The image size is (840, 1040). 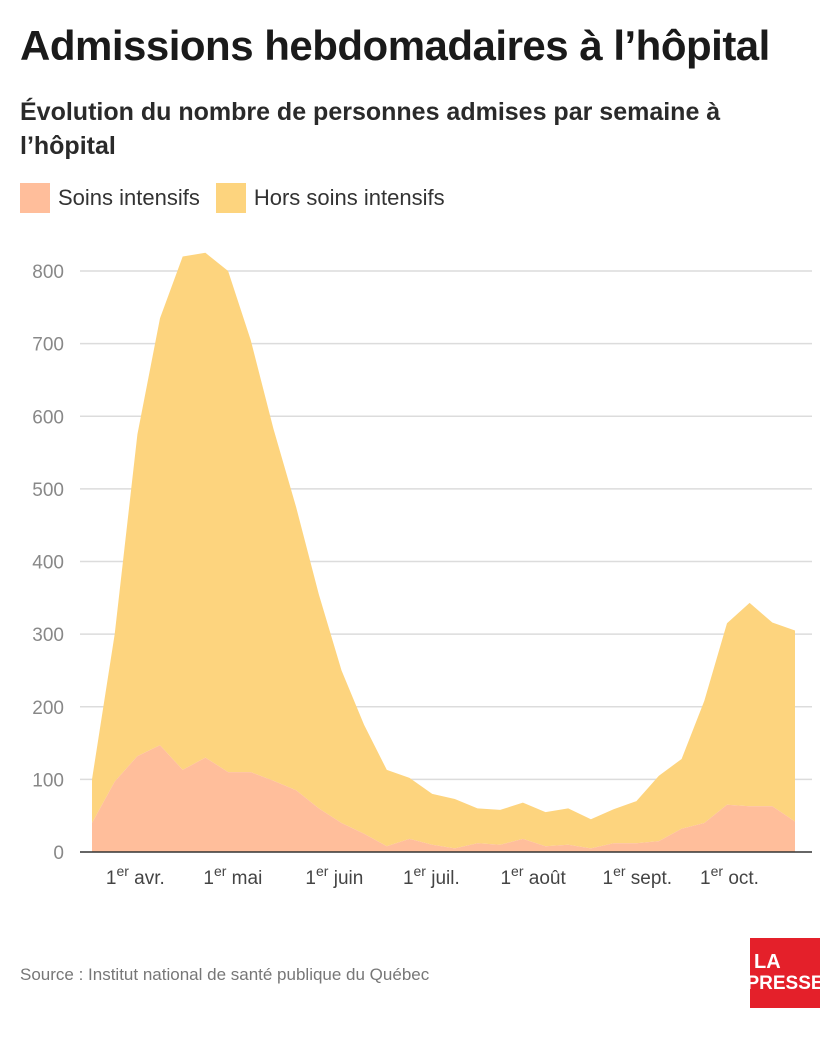 I want to click on logo-line-2: PRESSE, so click(x=785, y=983).